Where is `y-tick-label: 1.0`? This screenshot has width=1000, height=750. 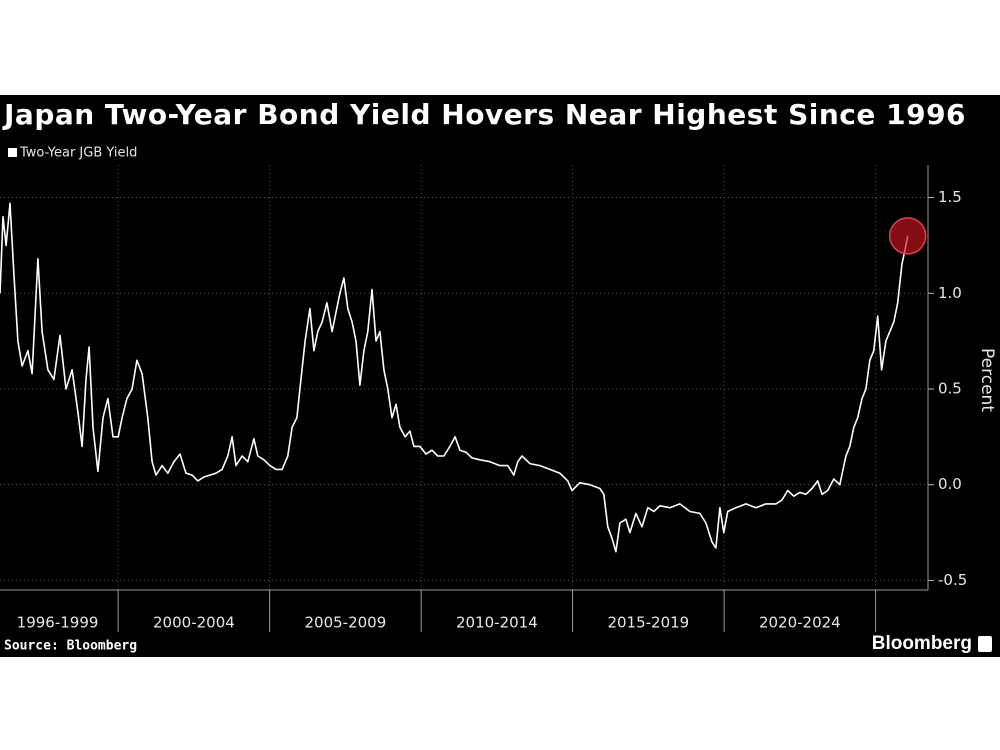
y-tick-label: 1.0 is located at coordinates (950, 293).